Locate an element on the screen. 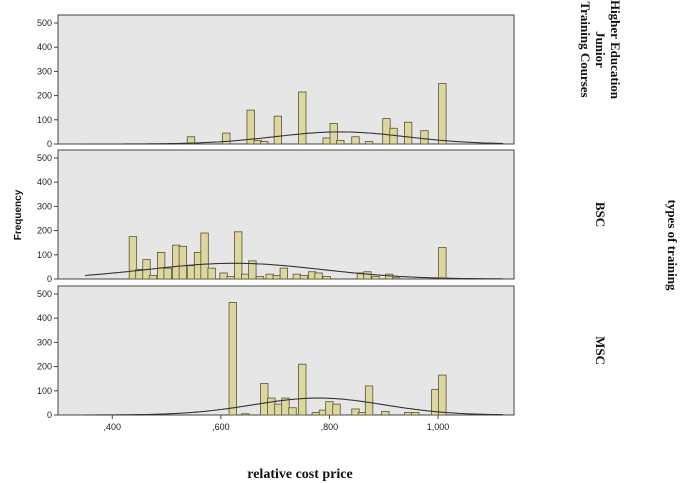 The image size is (683, 483). facet-label-line: MSC is located at coordinates (600, 350).